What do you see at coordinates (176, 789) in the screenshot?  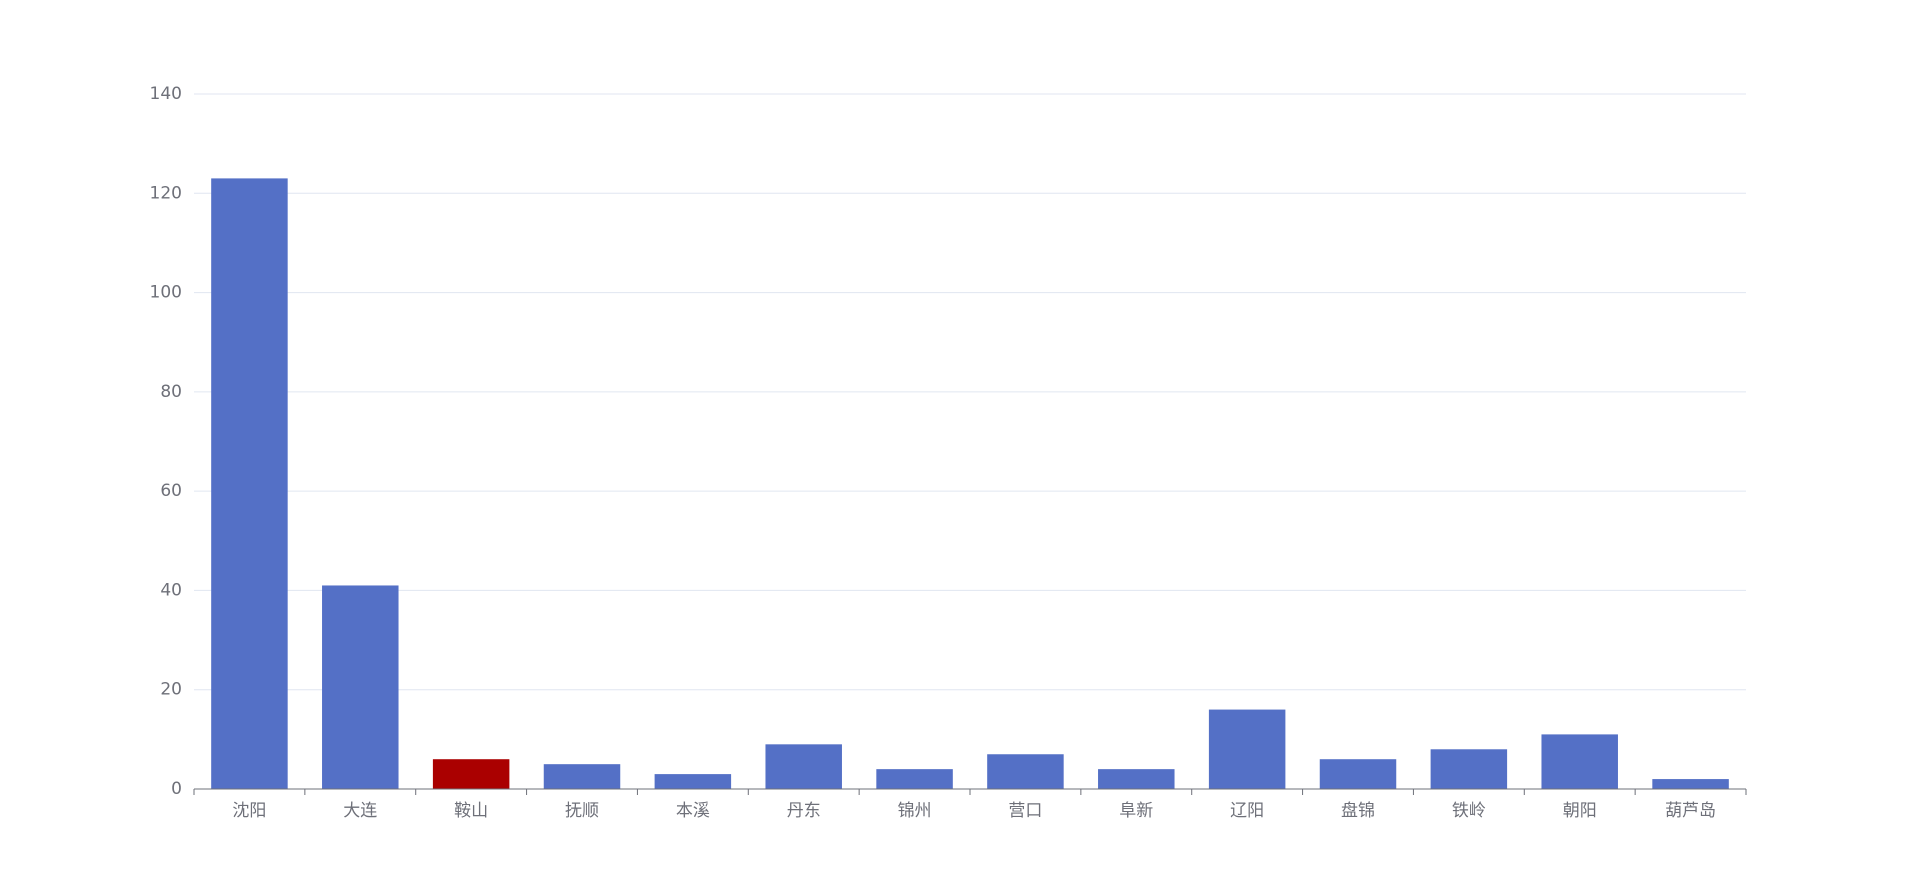 I see `y-tick-label: 0` at bounding box center [176, 789].